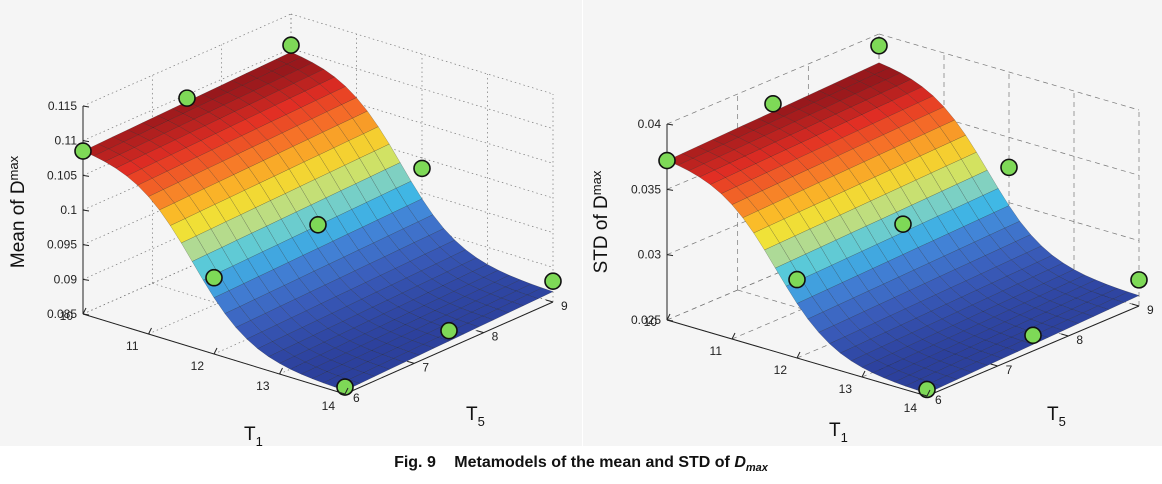 This screenshot has height=484, width=1162. I want to click on z-axis-label: Mean of Dmax, so click(17, 211).